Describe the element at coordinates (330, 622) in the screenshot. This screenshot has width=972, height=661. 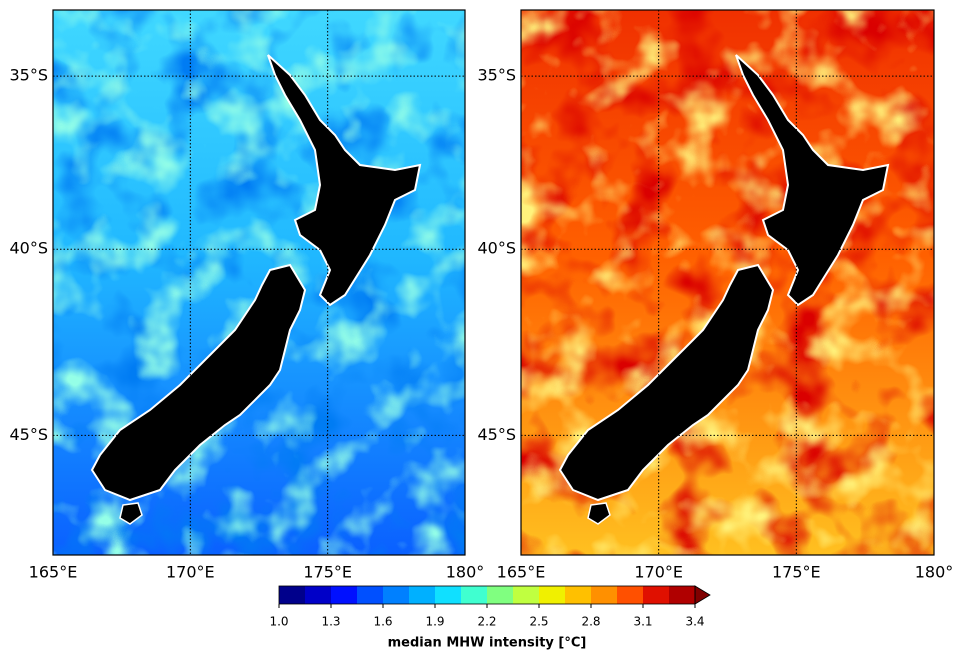
I see `colorbar-tick-label: 1.3` at that location.